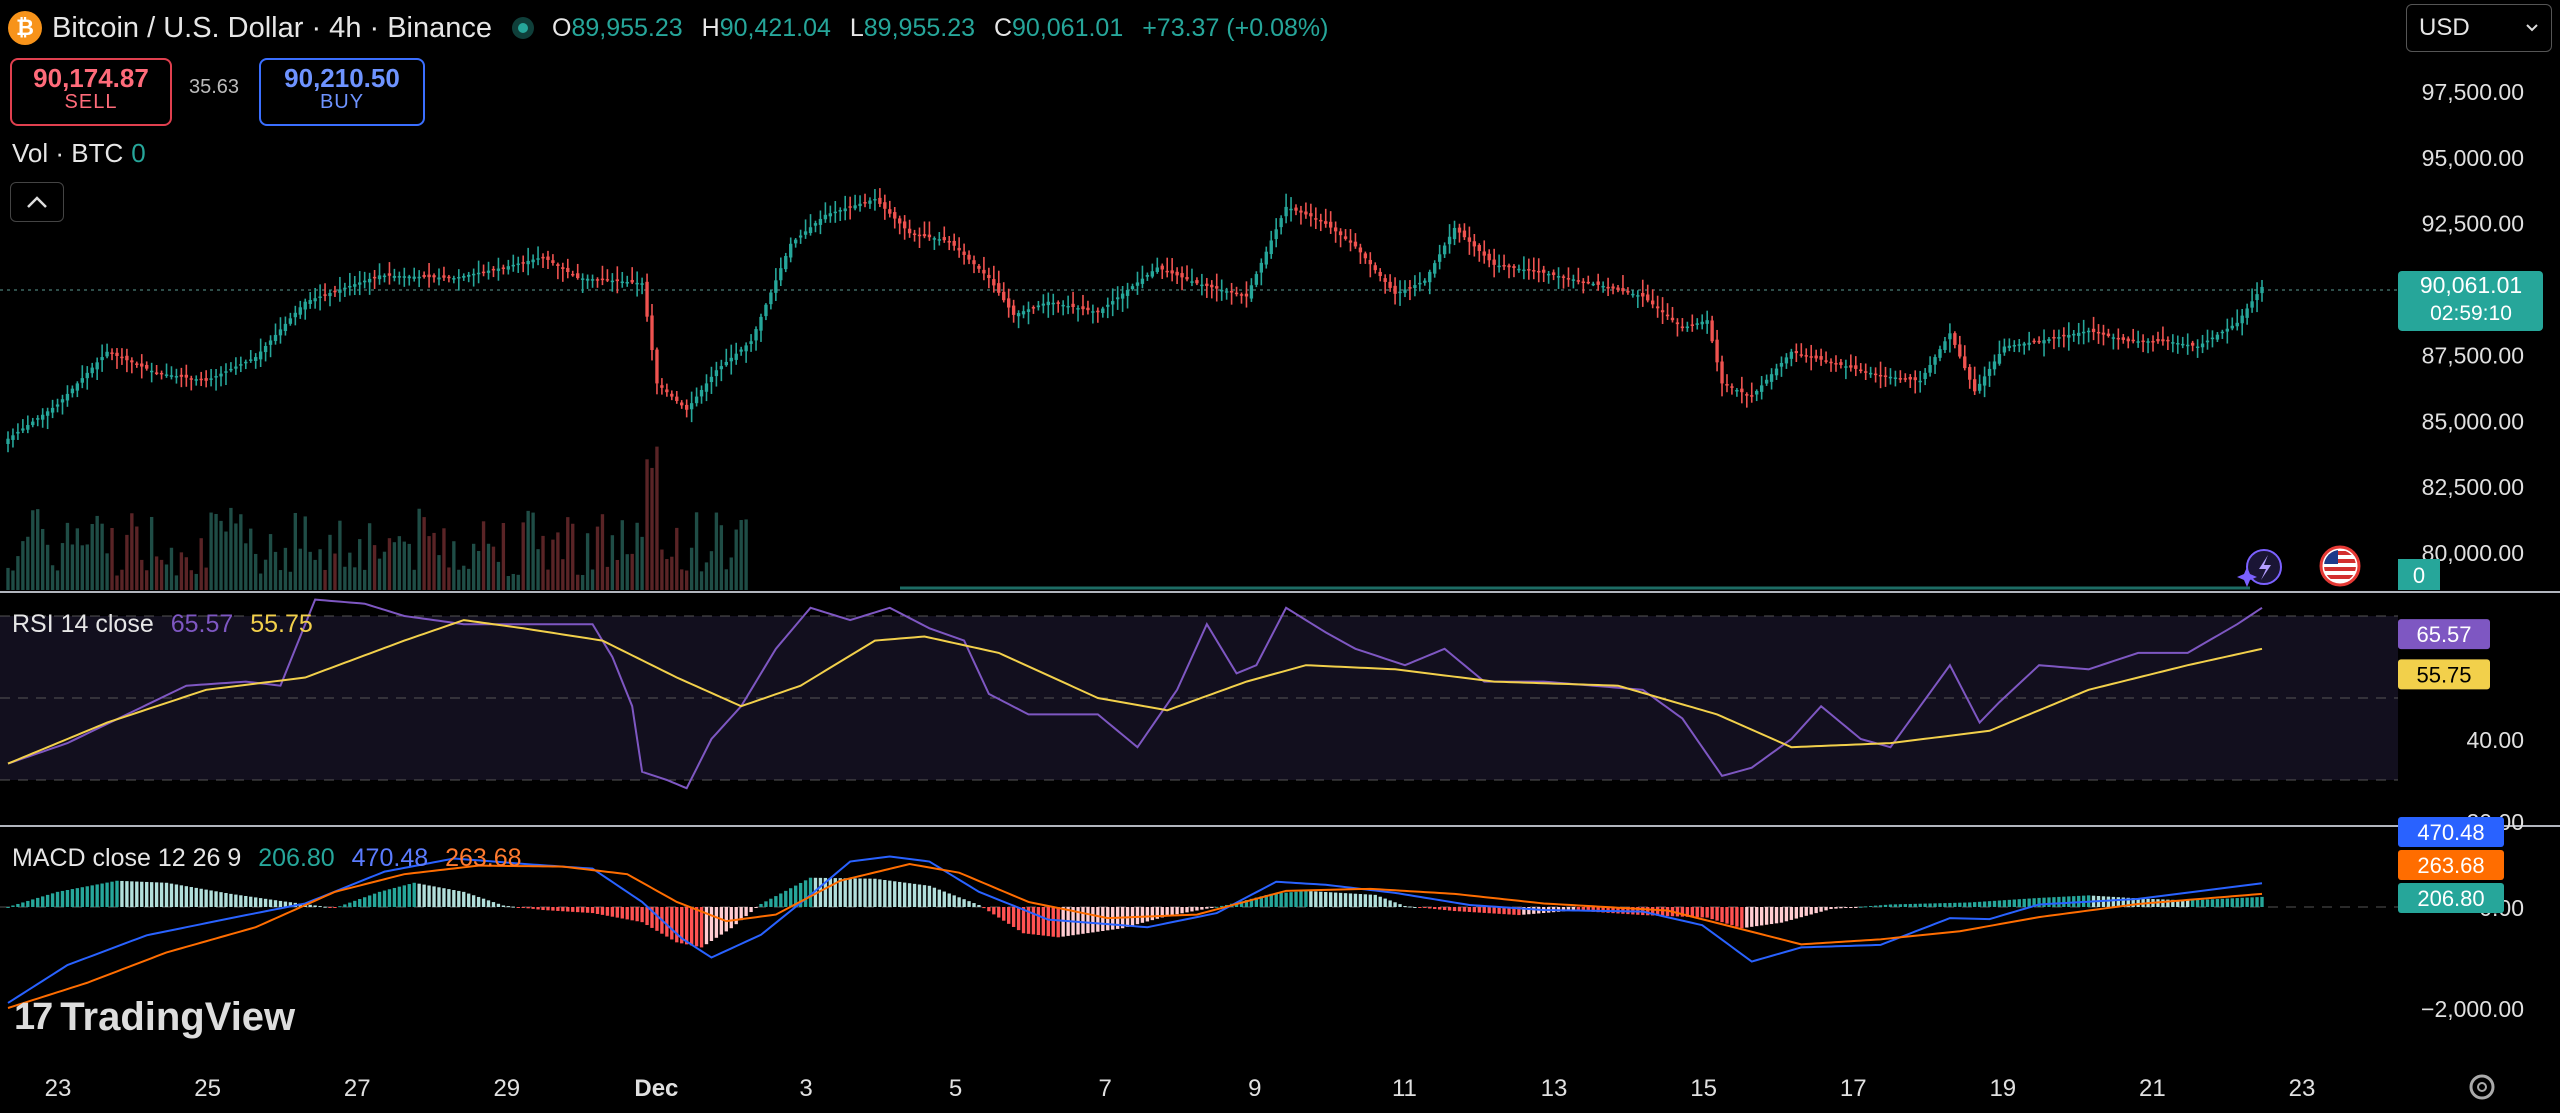  Describe the element at coordinates (955, 1088) in the screenshot. I see `time-axis-label: 5` at that location.